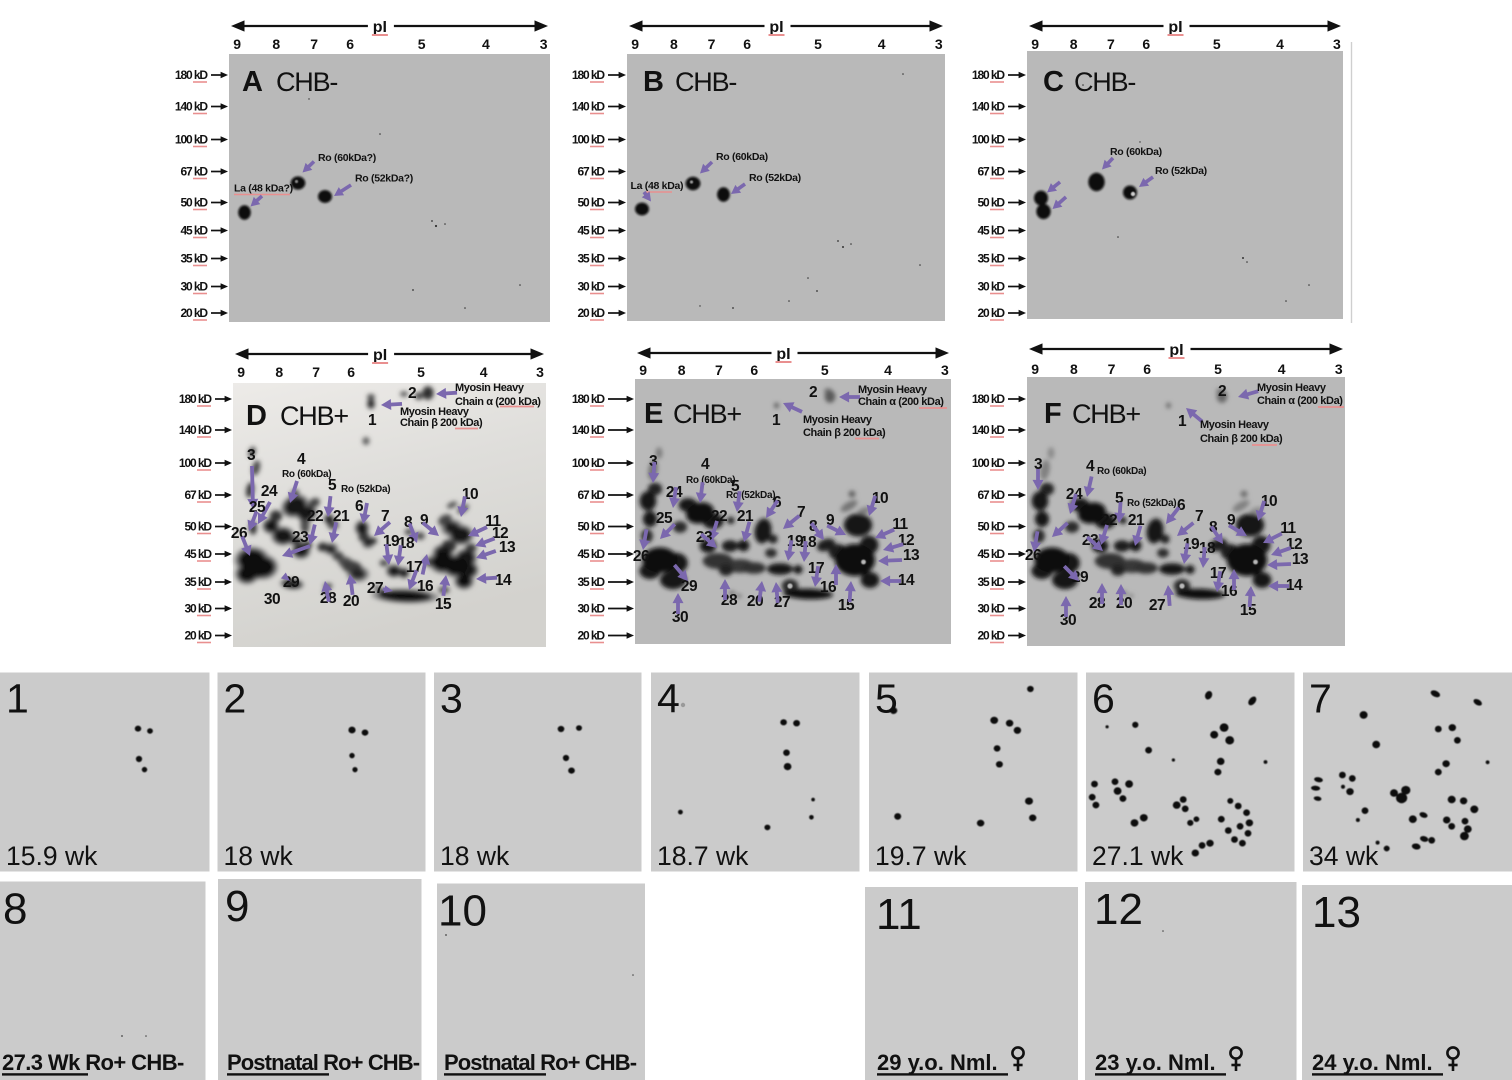  Describe the element at coordinates (414, 567) in the screenshot. I see `svg-text: 17` at that location.